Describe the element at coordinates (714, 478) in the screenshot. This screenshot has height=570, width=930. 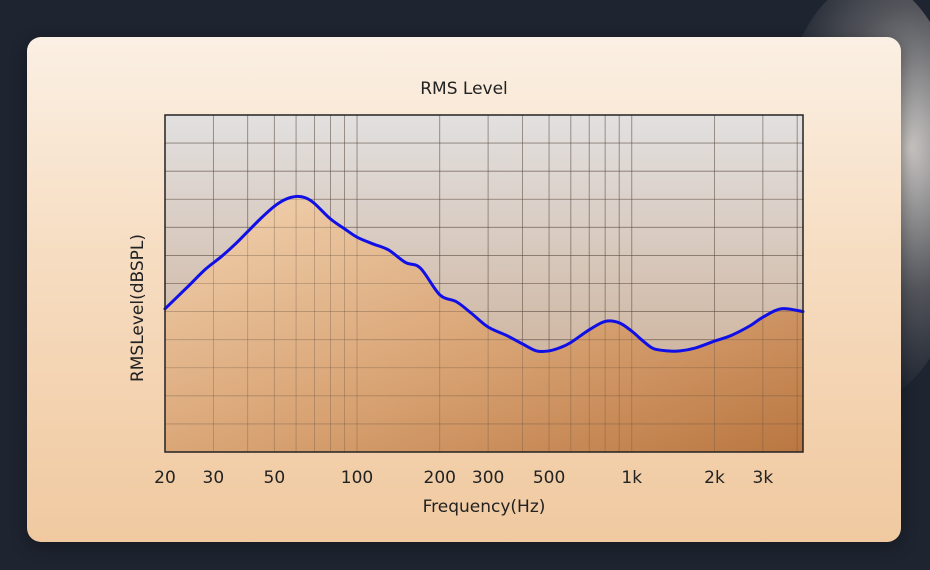
I see `x-tick-label: 2k` at that location.